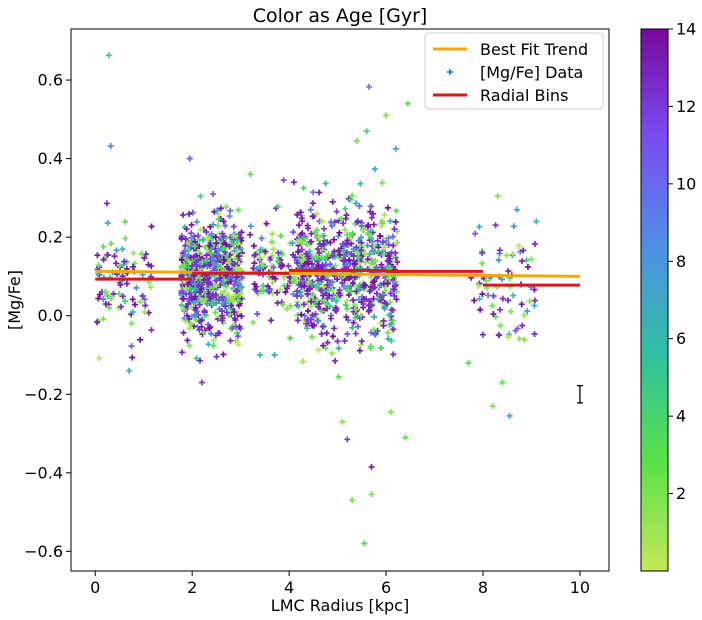  What do you see at coordinates (192, 587) in the screenshot?
I see `x-tick-label: 2` at bounding box center [192, 587].